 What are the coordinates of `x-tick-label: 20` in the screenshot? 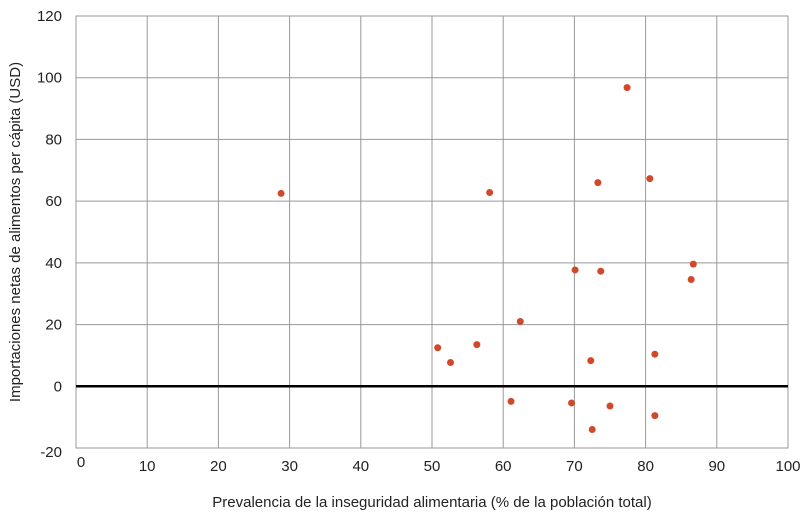 It's located at (218, 466).